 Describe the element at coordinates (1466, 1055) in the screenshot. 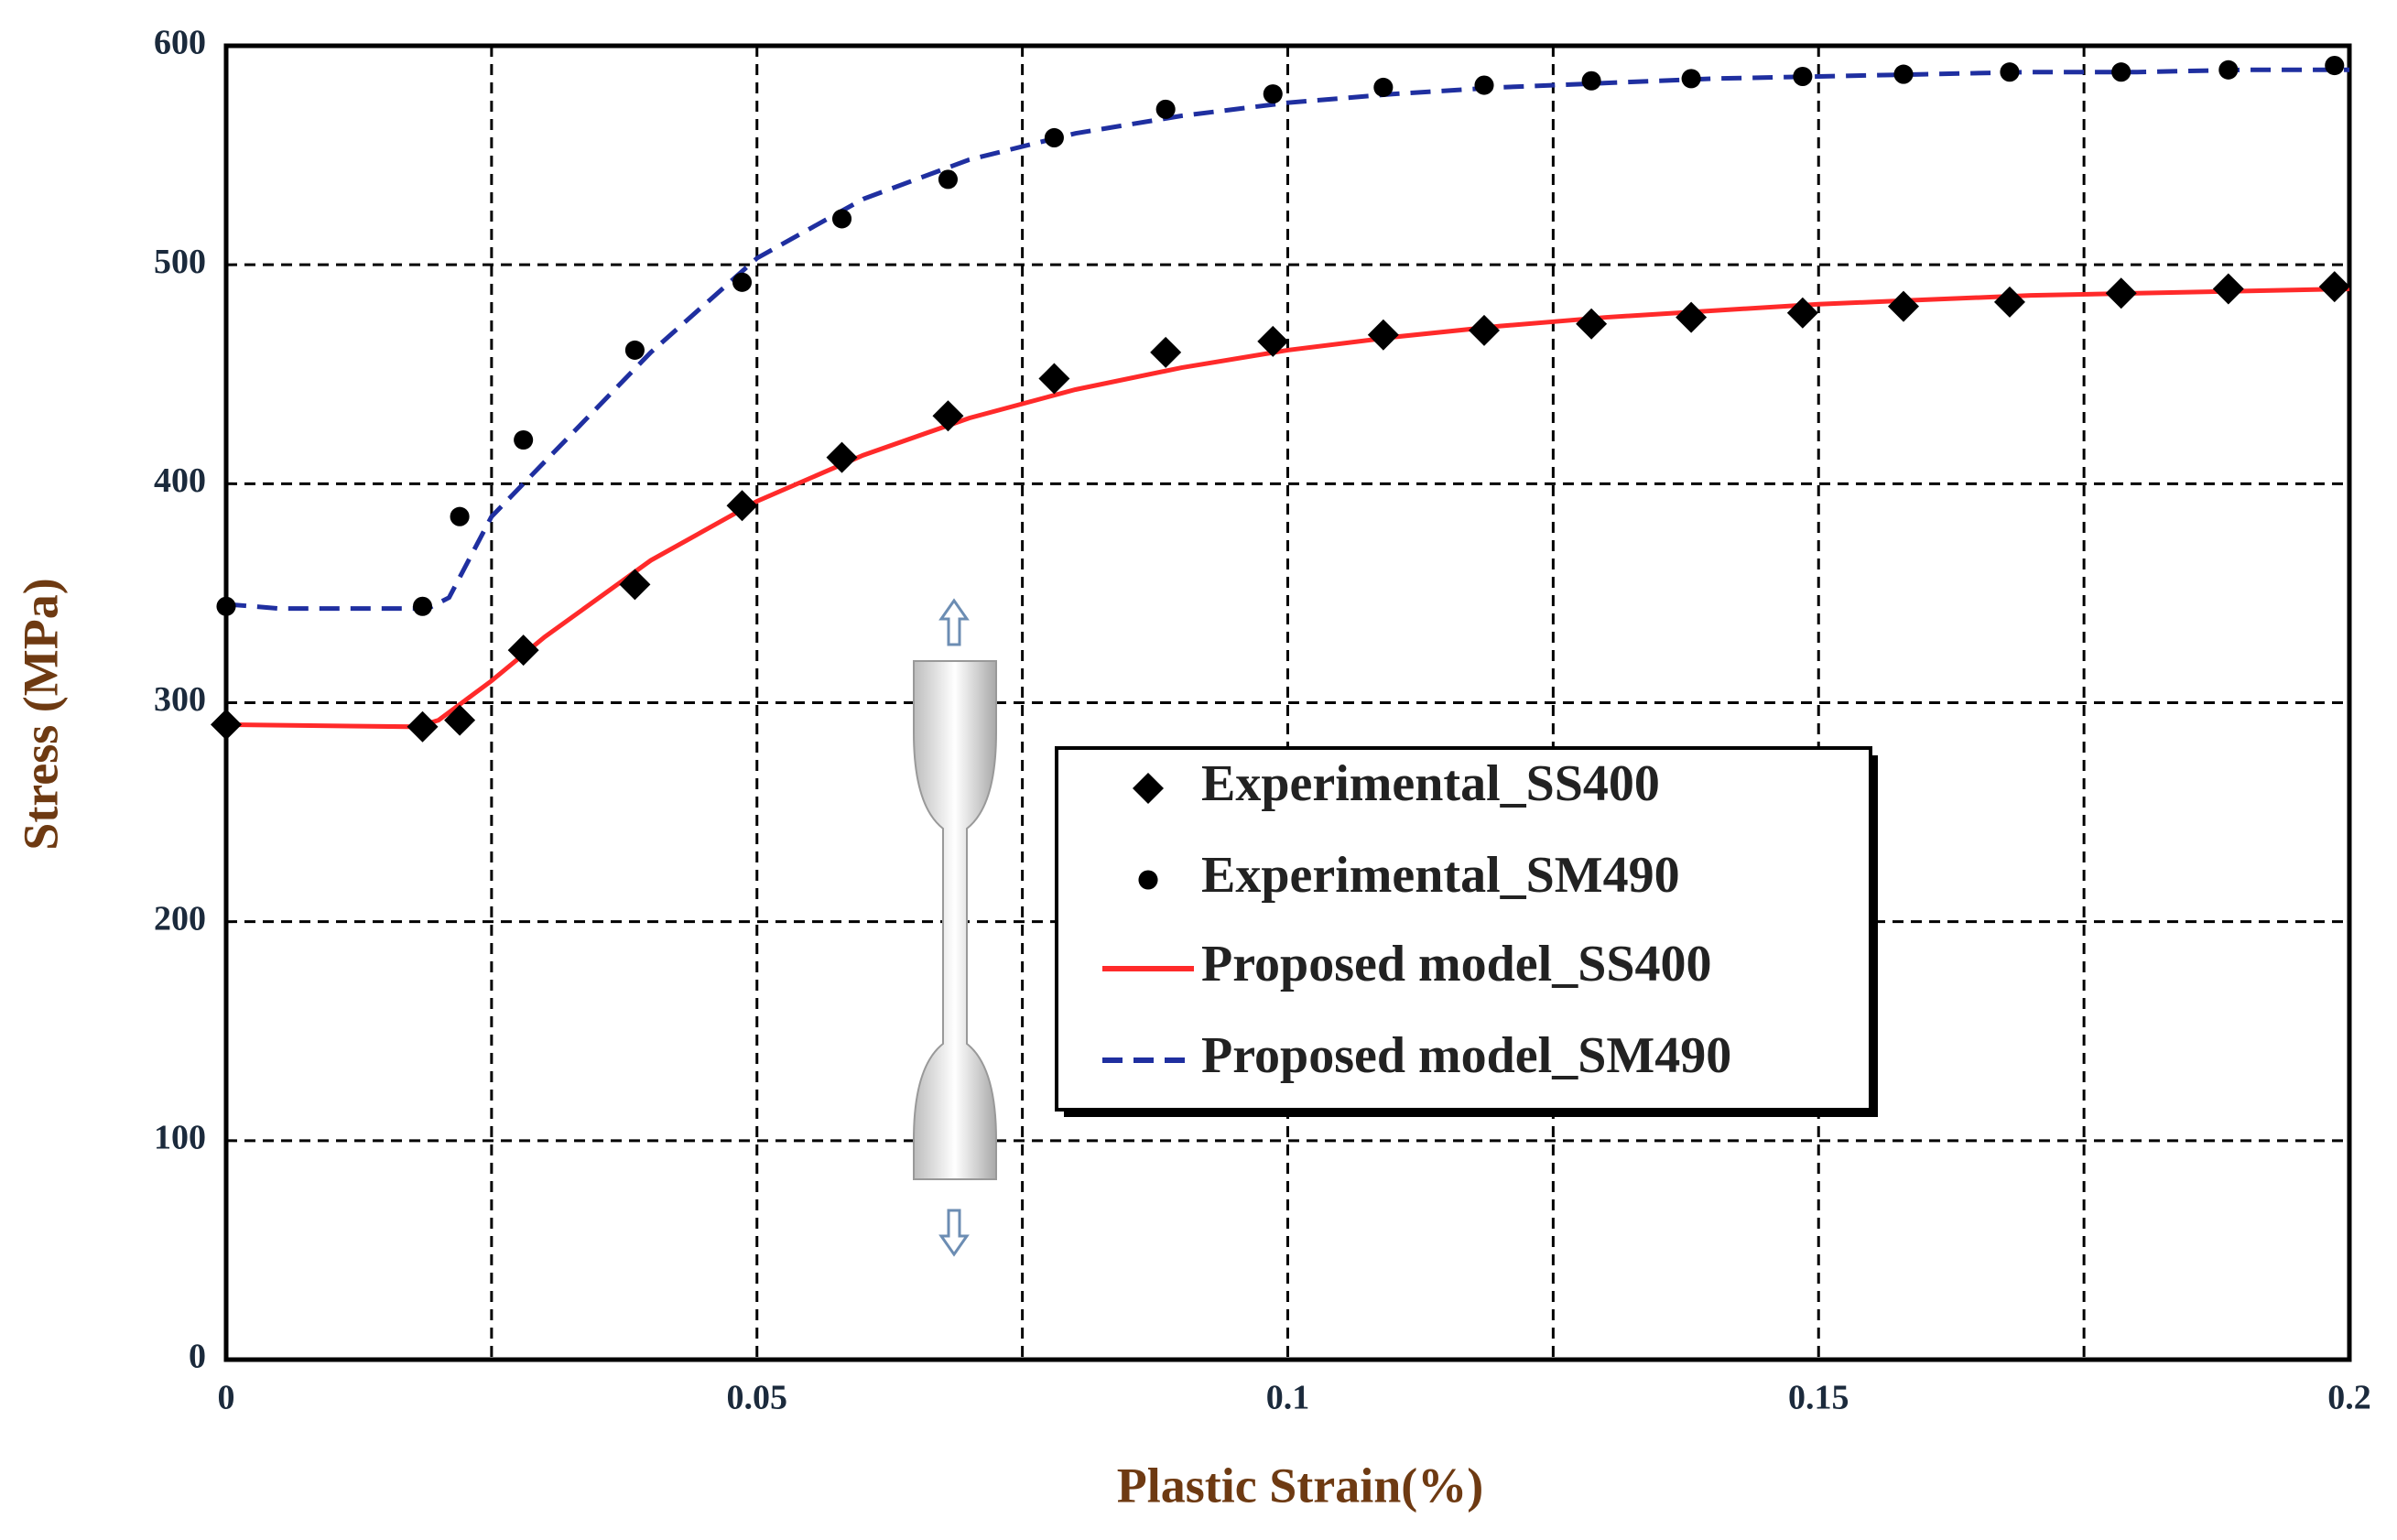

I see `legend-label: Proposed model_SM490` at that location.